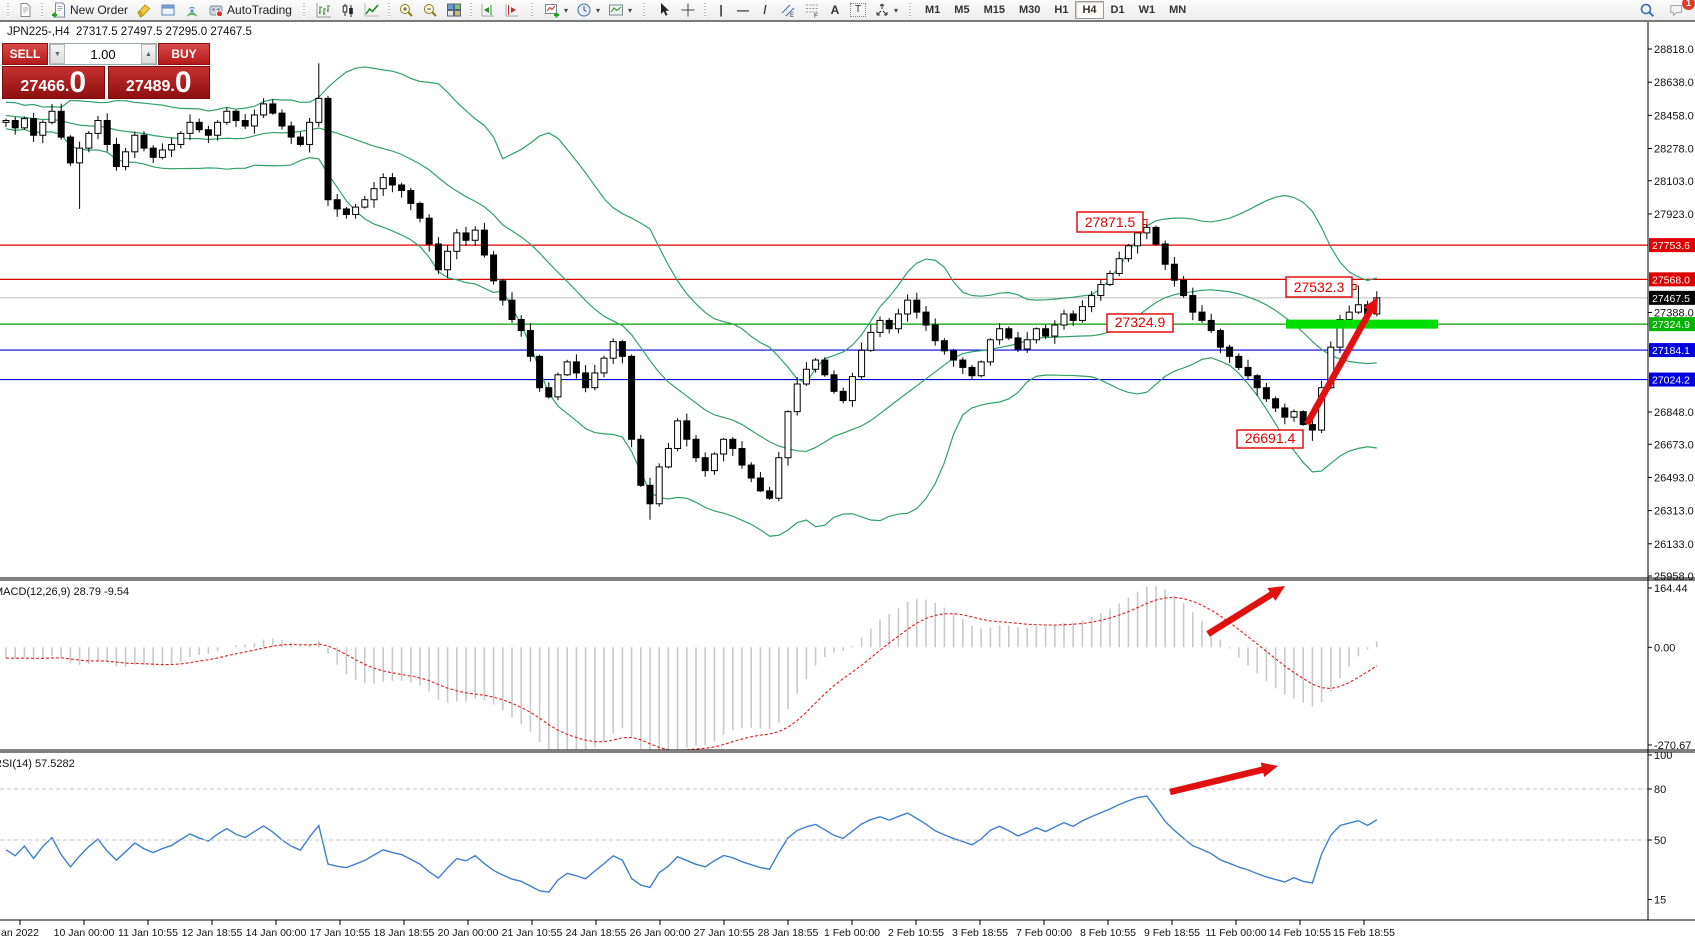 This screenshot has height=941, width=1695. Describe the element at coordinates (852, 933) in the screenshot. I see `time-label-13: 1 Feb 00:00` at that location.